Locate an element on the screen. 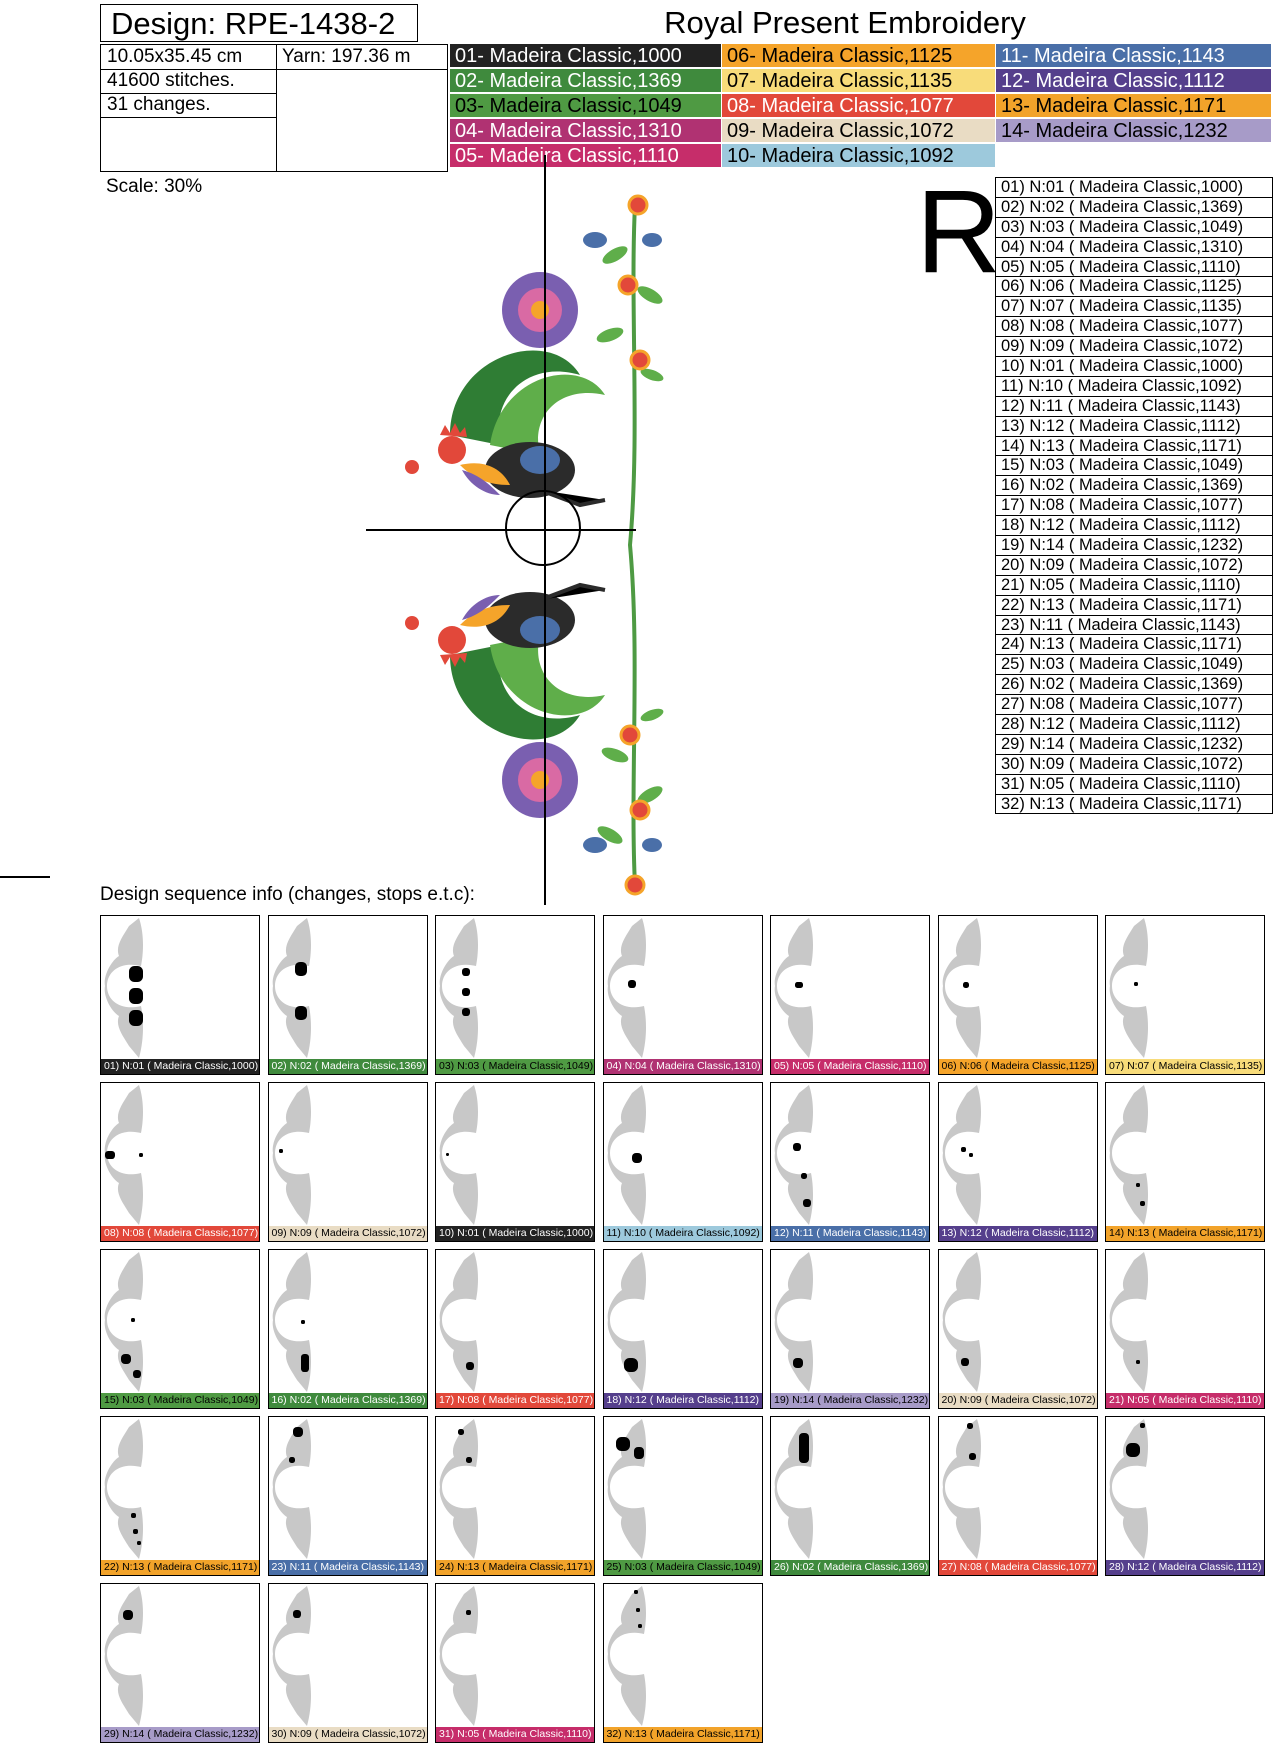  stitch-count: 41600 stitches. is located at coordinates (171, 80).